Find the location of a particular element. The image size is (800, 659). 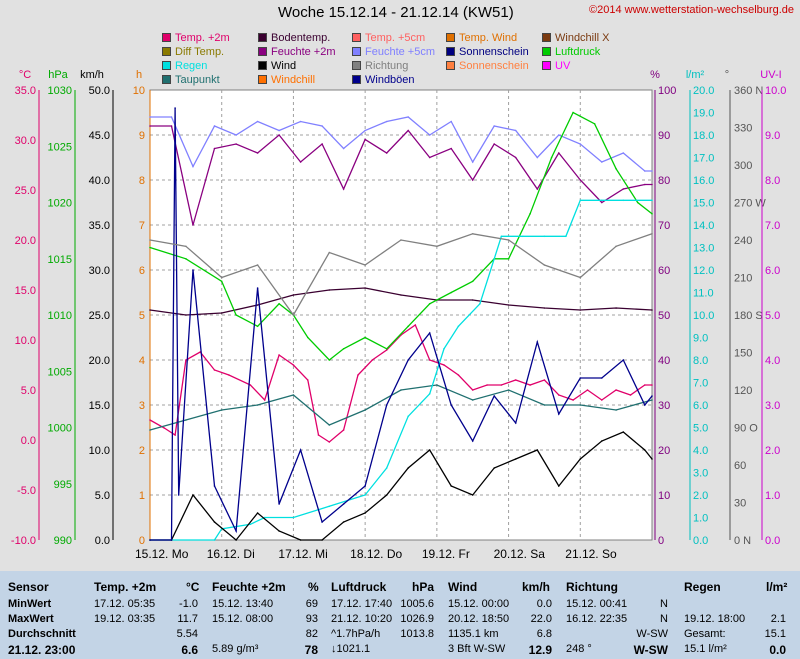

temp-tick-label: 35.0 is located at coordinates (25, 91).